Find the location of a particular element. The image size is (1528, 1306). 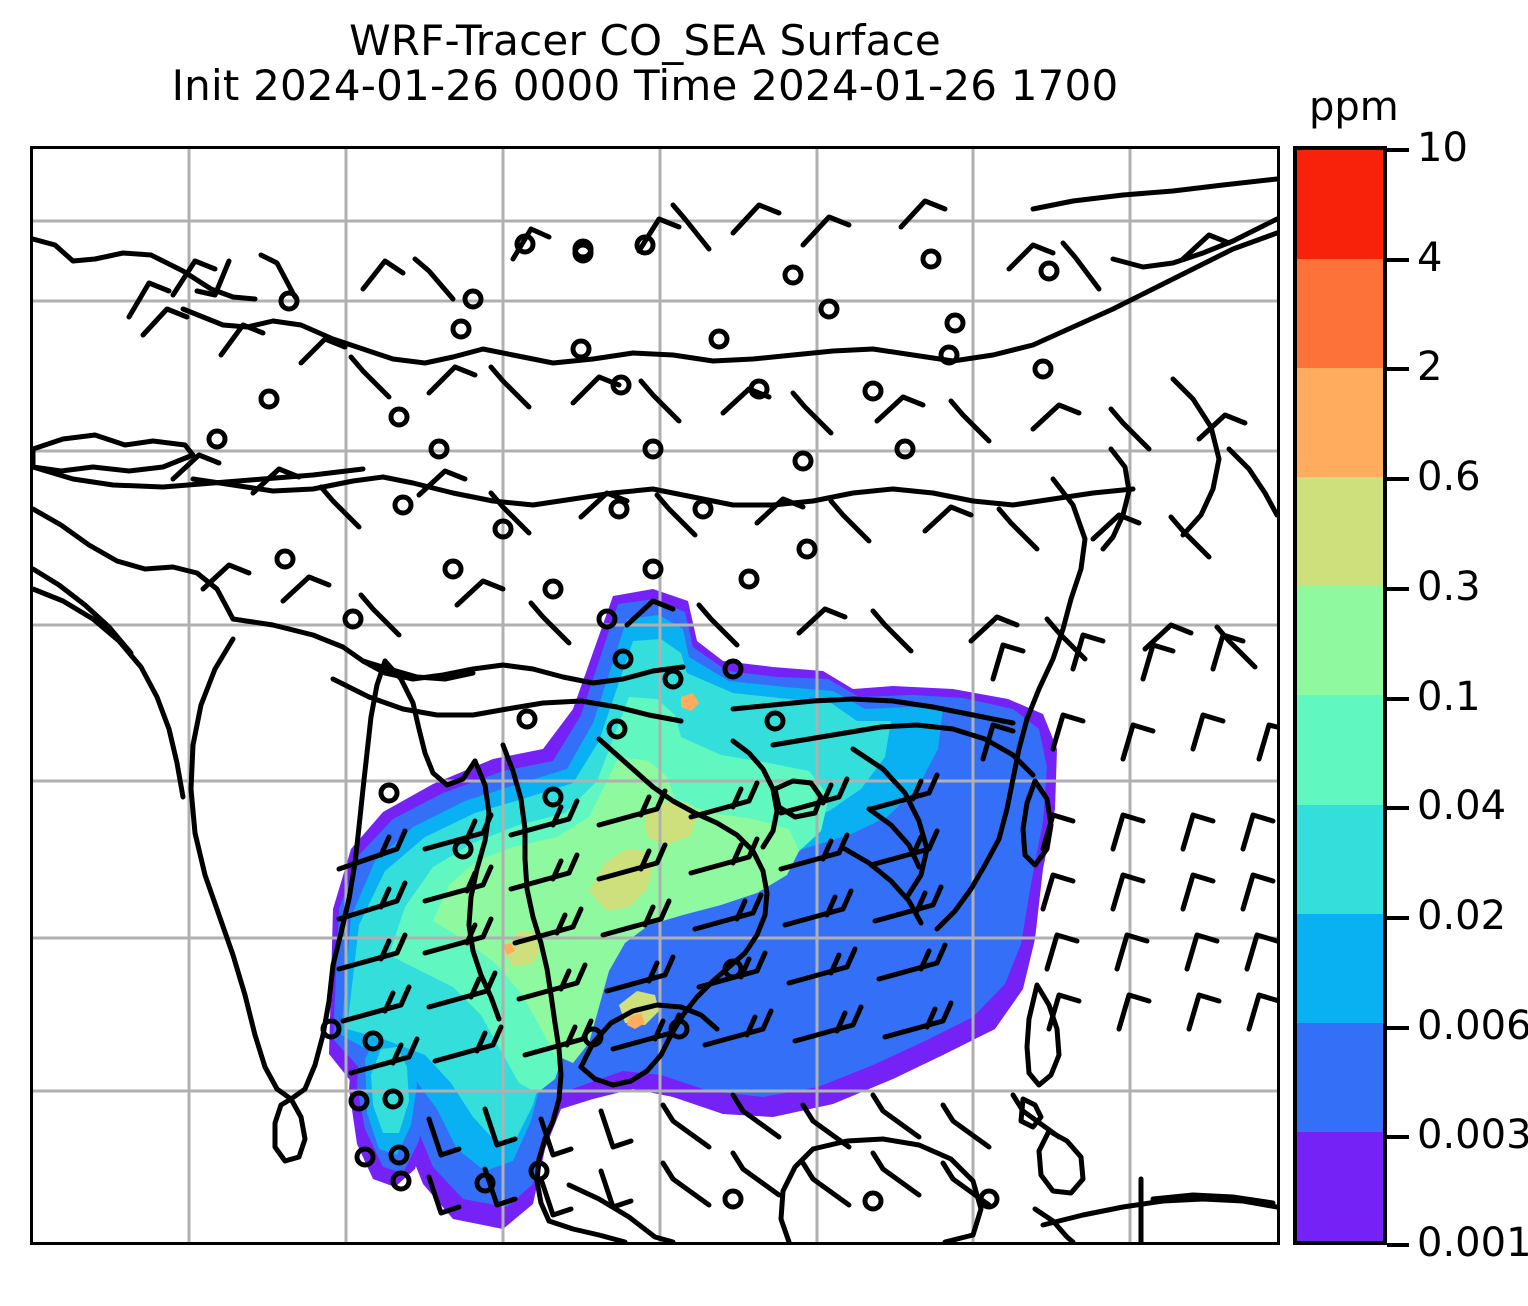

colorbar-unit-label: ppm is located at coordinates (1354, 107).